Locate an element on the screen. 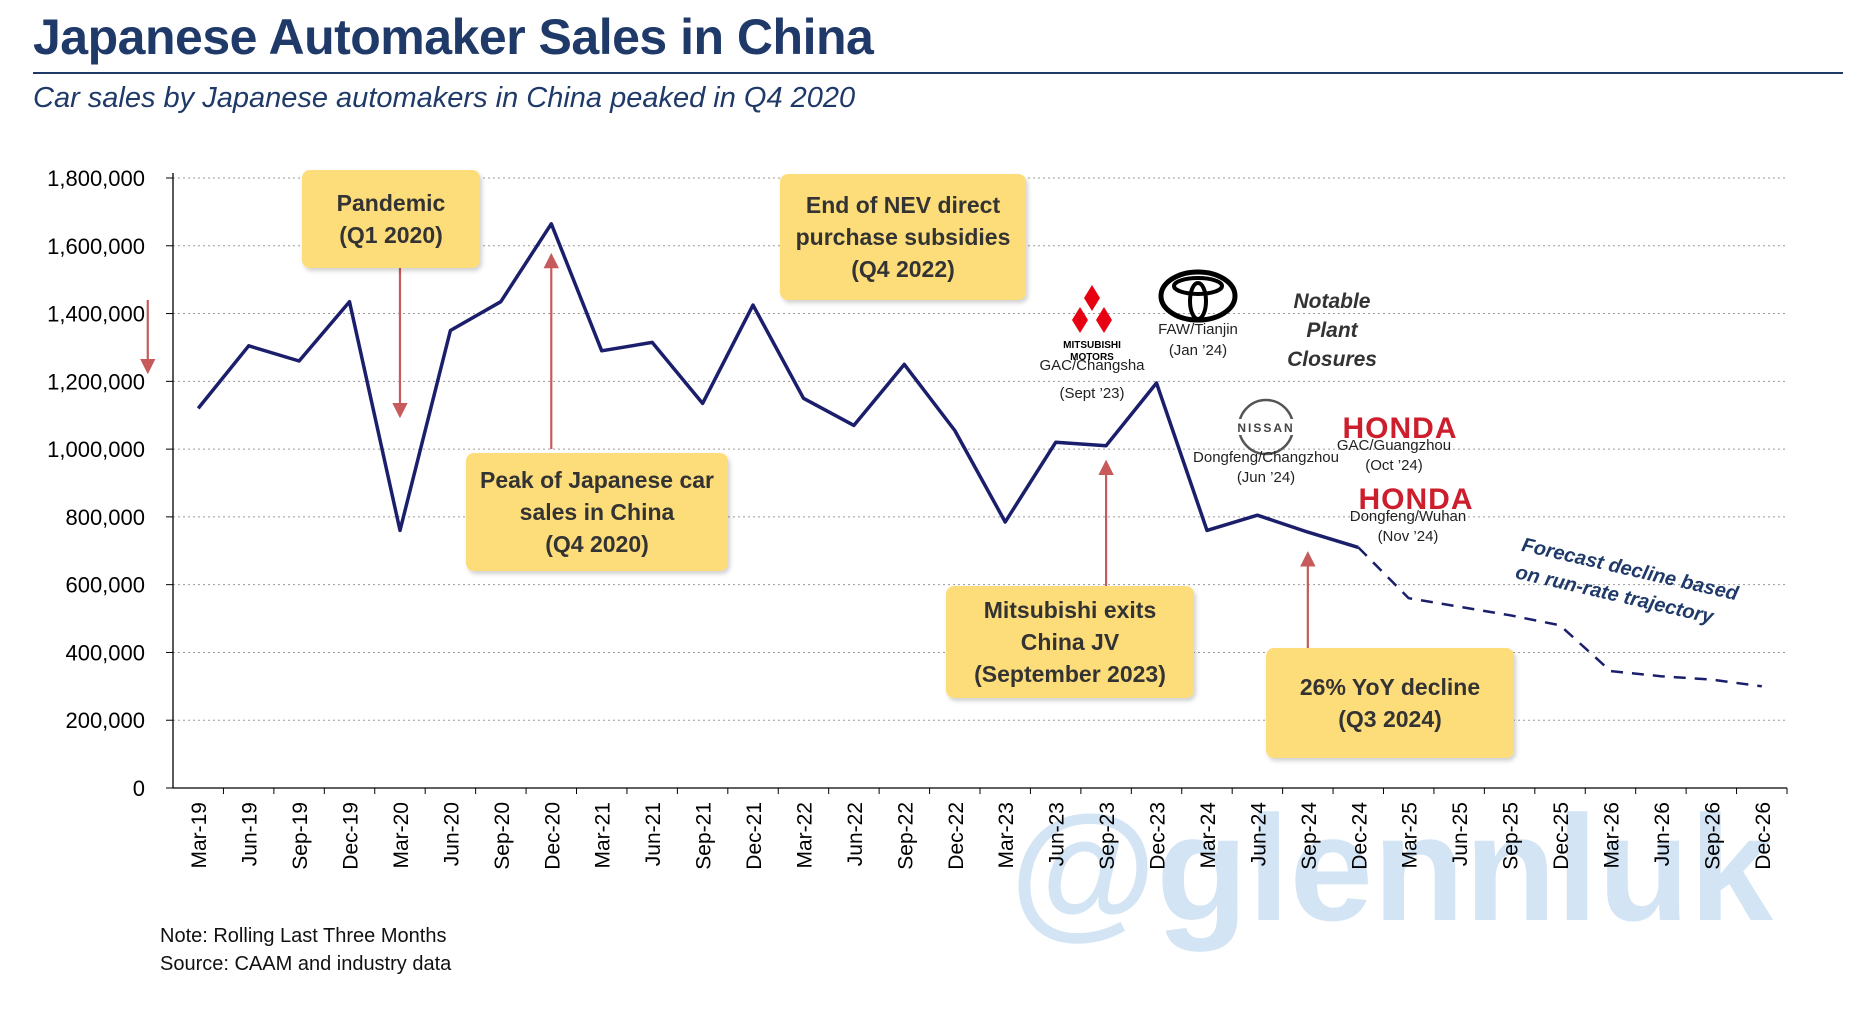 This screenshot has width=1854, height=1018. x-tick-label: Dec-24 is located at coordinates (1359, 836).